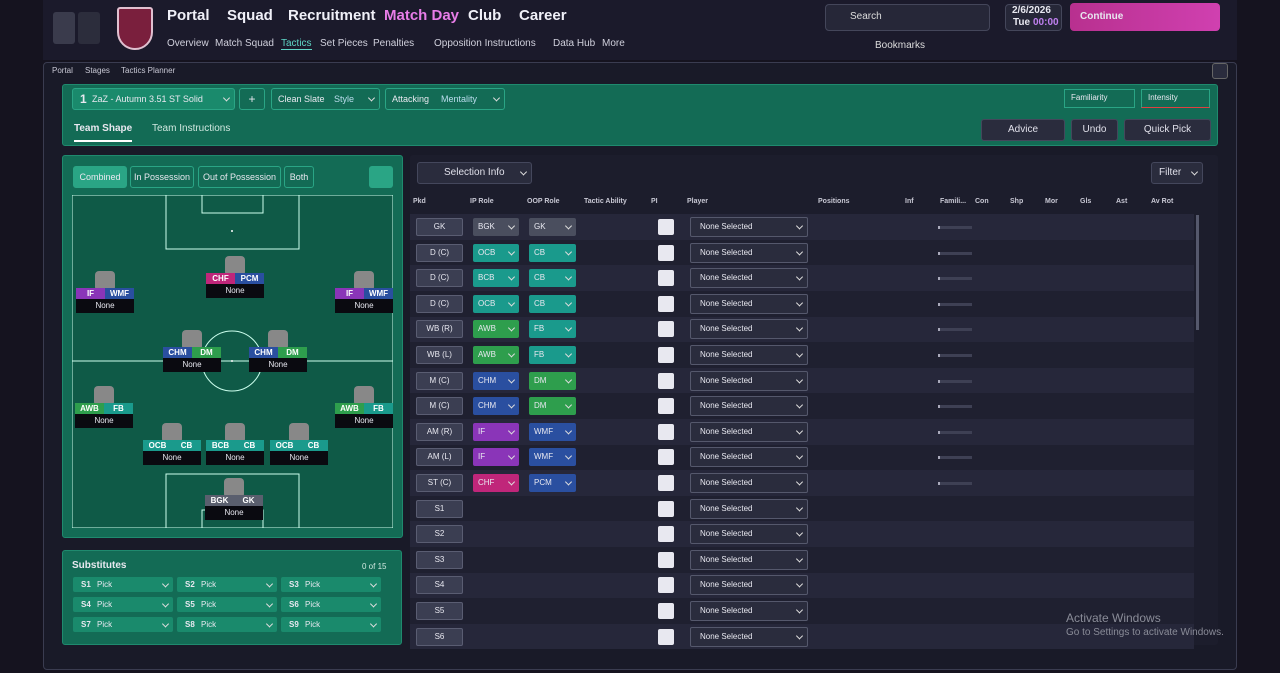  I want to click on column-header: Con, so click(982, 201).